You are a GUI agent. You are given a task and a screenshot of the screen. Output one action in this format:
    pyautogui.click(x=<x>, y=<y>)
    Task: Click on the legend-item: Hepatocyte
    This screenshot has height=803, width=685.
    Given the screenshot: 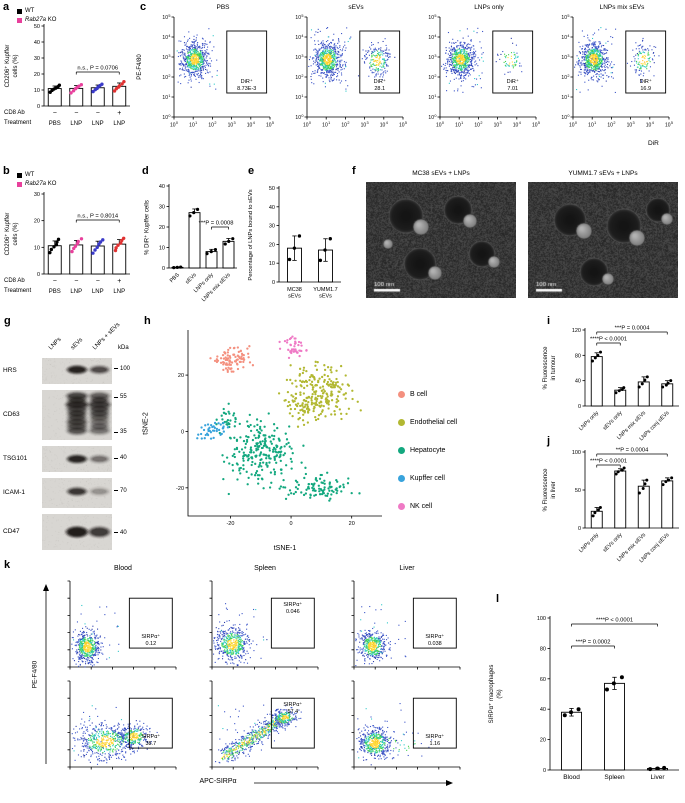 What is the action you would take?
    pyautogui.click(x=427, y=450)
    